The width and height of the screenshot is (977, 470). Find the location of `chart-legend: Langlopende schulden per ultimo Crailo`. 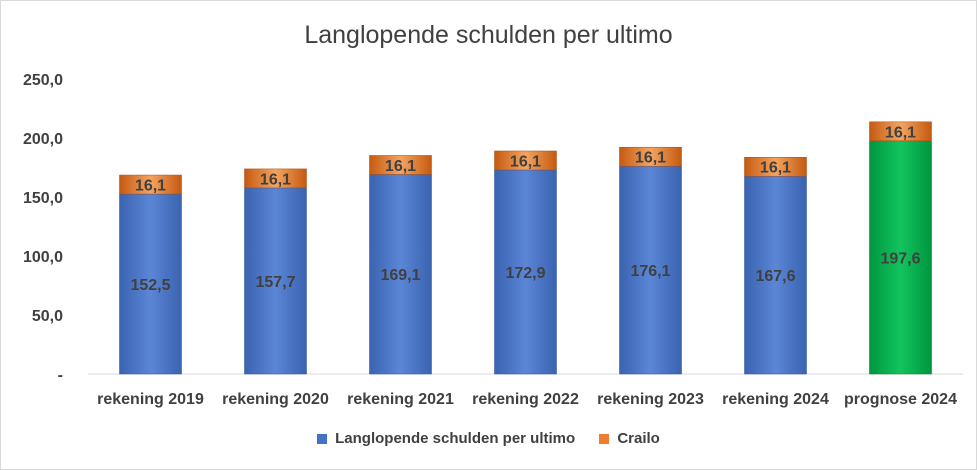

chart-legend: Langlopende schulden per ultimo Crailo is located at coordinates (488, 439).